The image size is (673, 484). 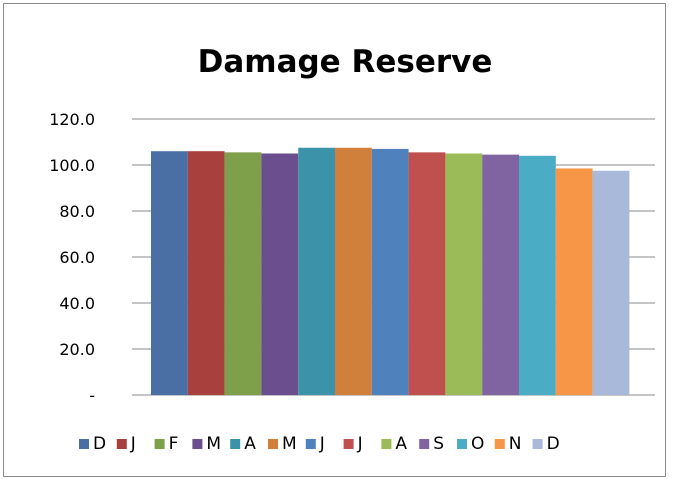 I want to click on y-axis-tick-labels: - 20.0 40.0 60.0 80.0 100.0 120.0, so click(x=72, y=257).